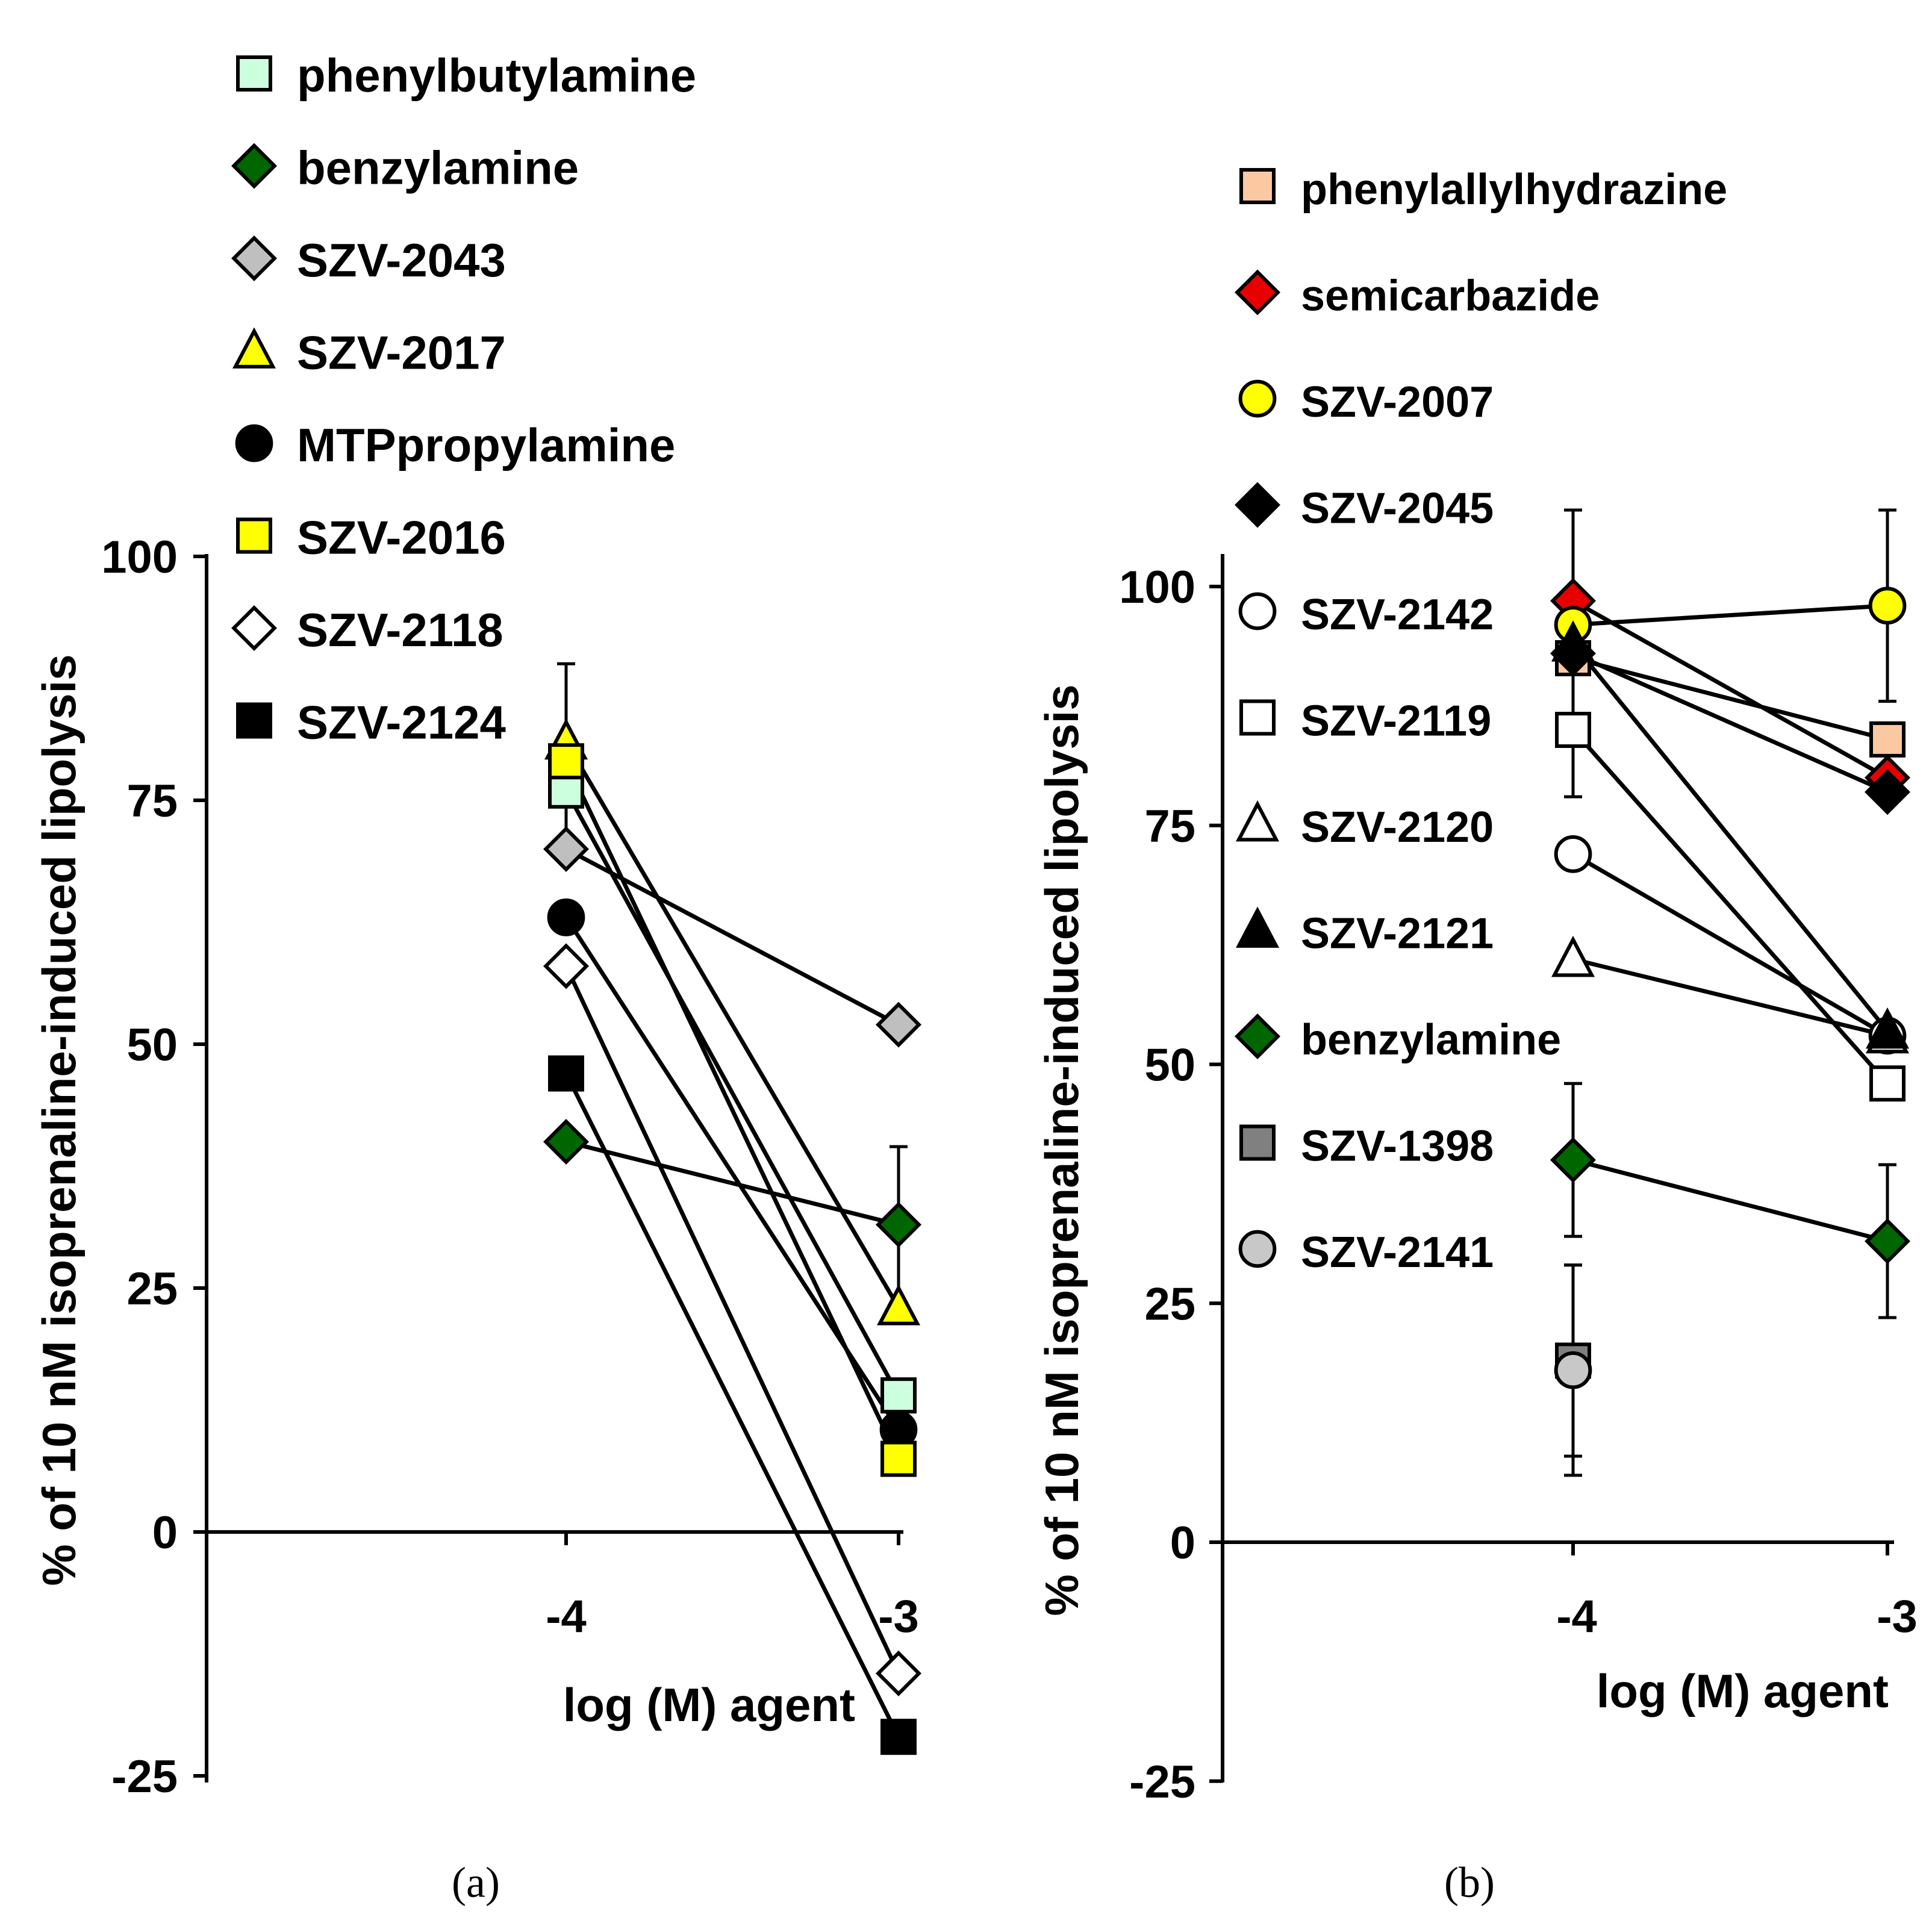  I want to click on b-x-tick-label: -3, so click(1897, 1616).